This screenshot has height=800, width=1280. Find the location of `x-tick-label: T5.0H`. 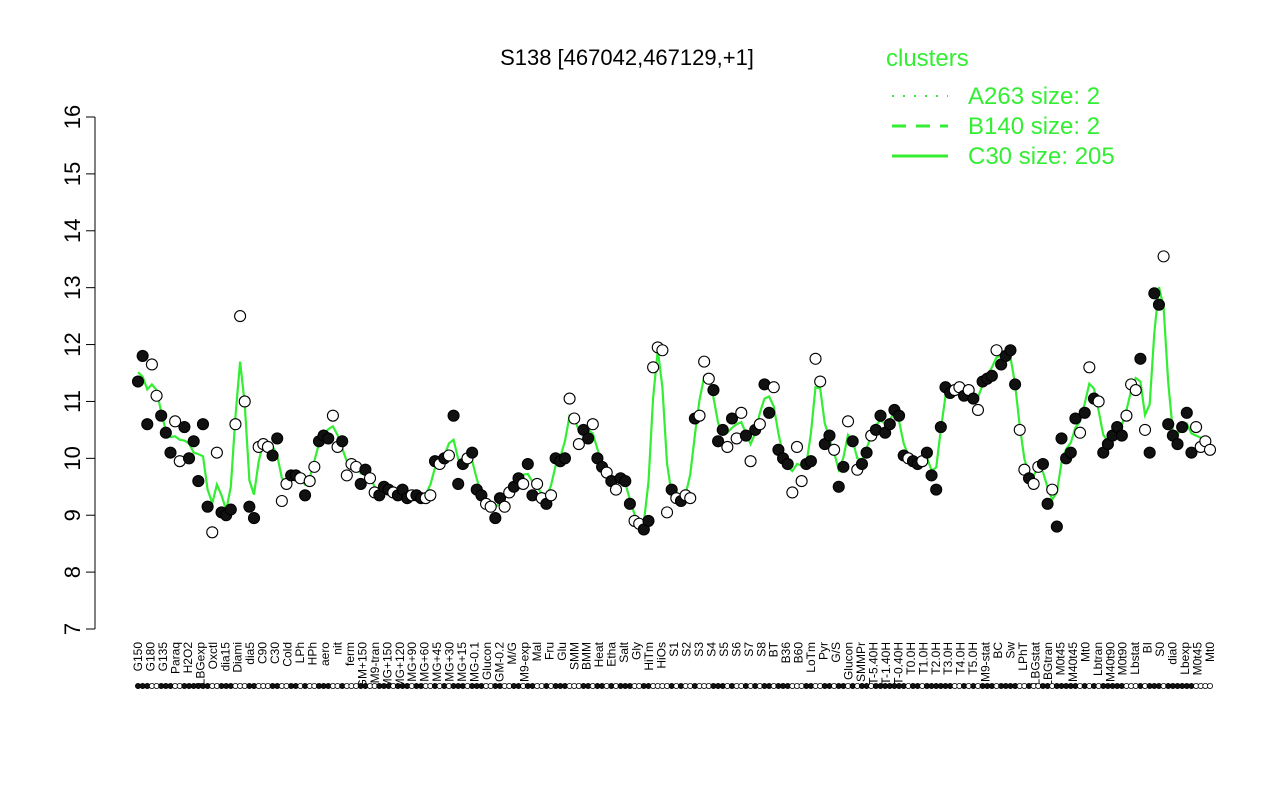

x-tick-label: T5.0H is located at coordinates (973, 658).